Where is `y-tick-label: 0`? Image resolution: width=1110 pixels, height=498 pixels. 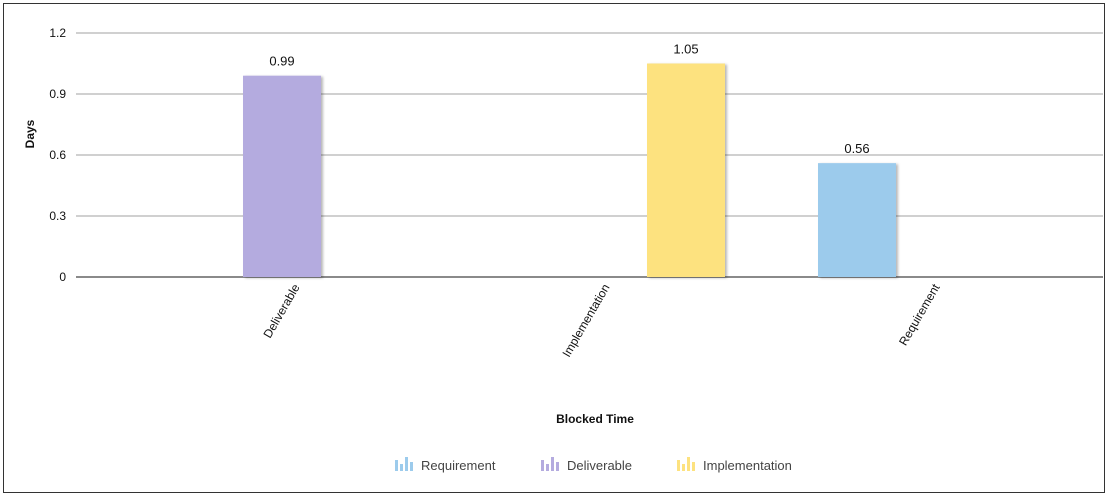
y-tick-label: 0 is located at coordinates (62, 277).